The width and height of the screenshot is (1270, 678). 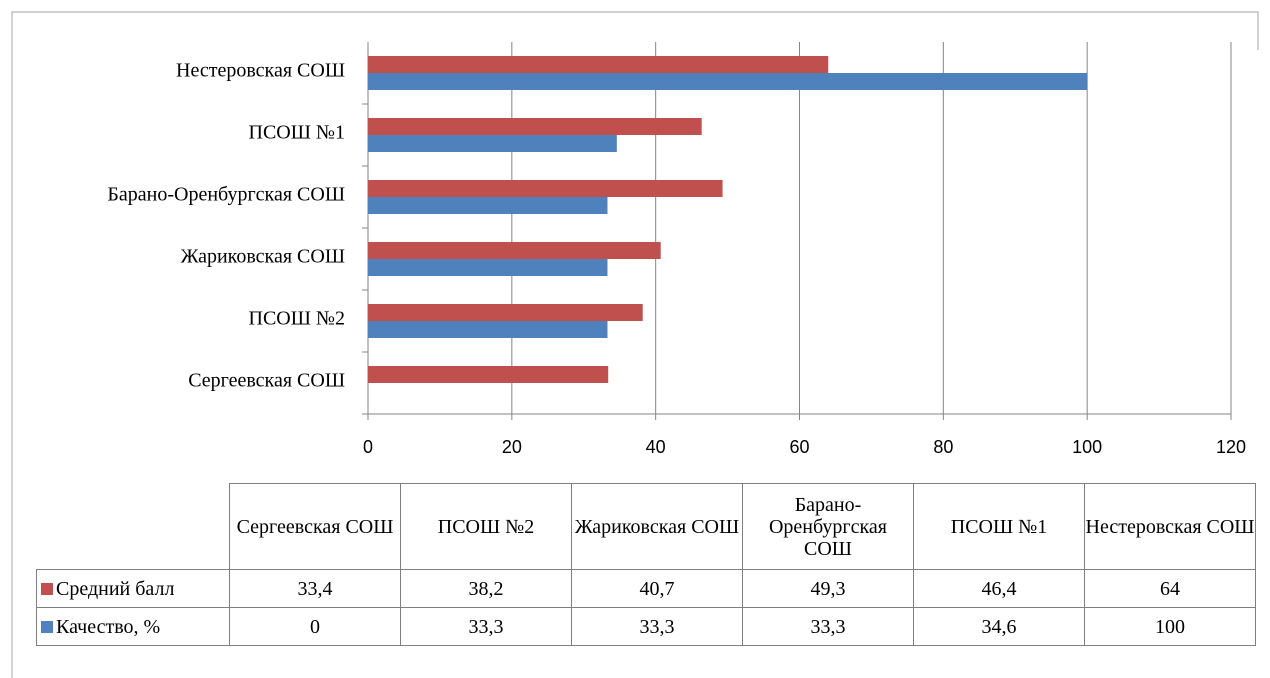 I want to click on x-tick-label: 60, so click(x=799, y=447).